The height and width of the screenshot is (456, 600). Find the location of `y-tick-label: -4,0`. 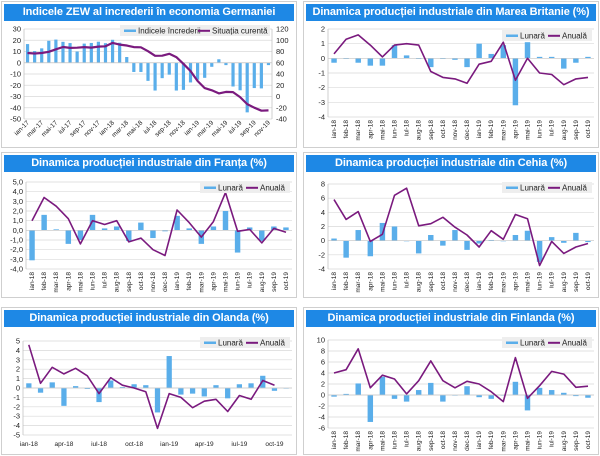

y-tick-label: -4,0 is located at coordinates (16, 269).